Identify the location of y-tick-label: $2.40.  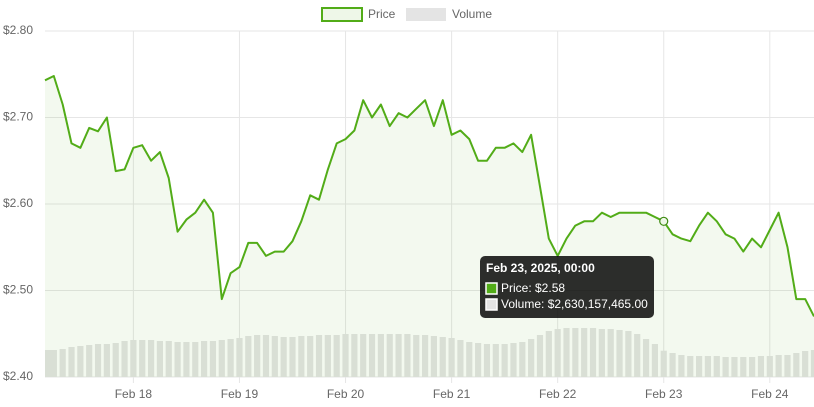
(18, 376).